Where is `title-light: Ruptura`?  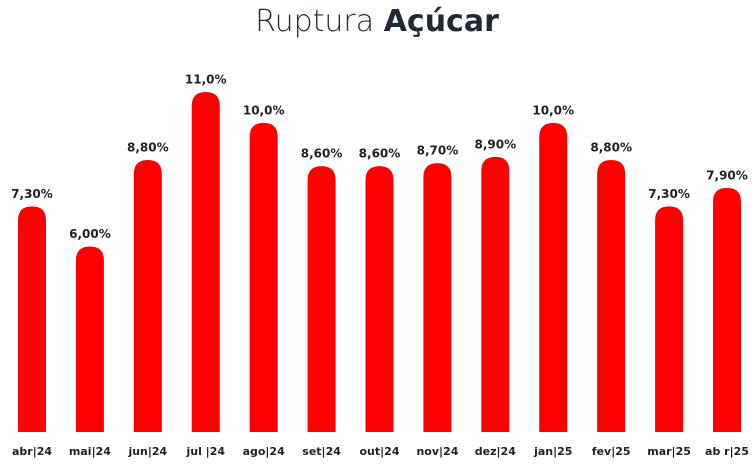
title-light: Ruptura is located at coordinates (314, 21).